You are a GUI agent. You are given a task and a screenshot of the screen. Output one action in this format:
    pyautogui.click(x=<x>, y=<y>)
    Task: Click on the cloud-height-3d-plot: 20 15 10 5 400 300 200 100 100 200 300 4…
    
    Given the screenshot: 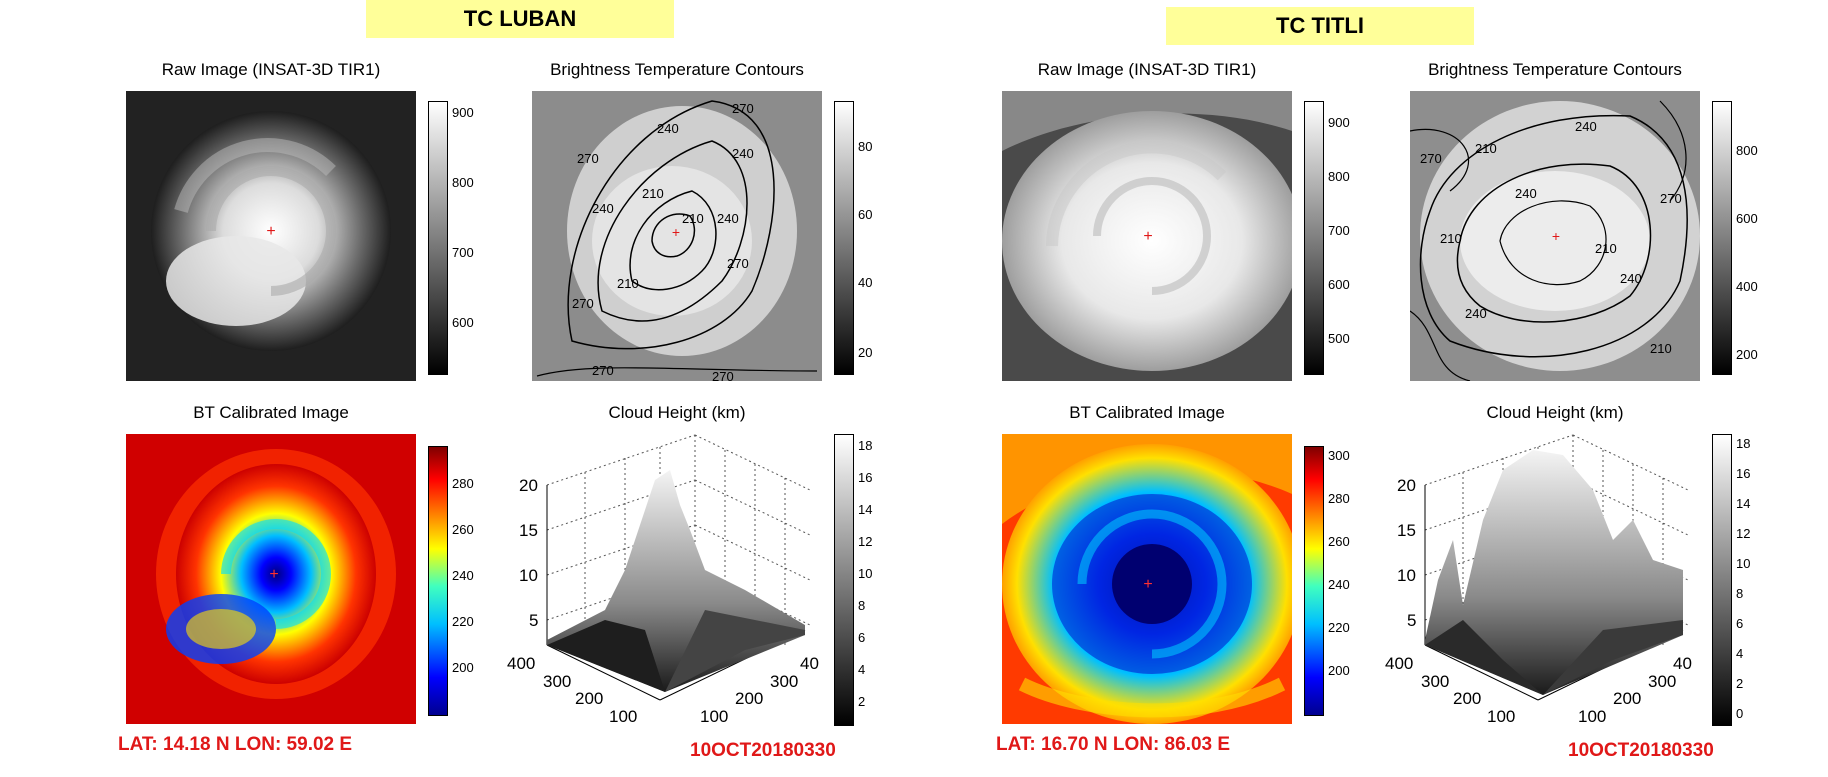 What is the action you would take?
    pyautogui.click(x=662, y=580)
    